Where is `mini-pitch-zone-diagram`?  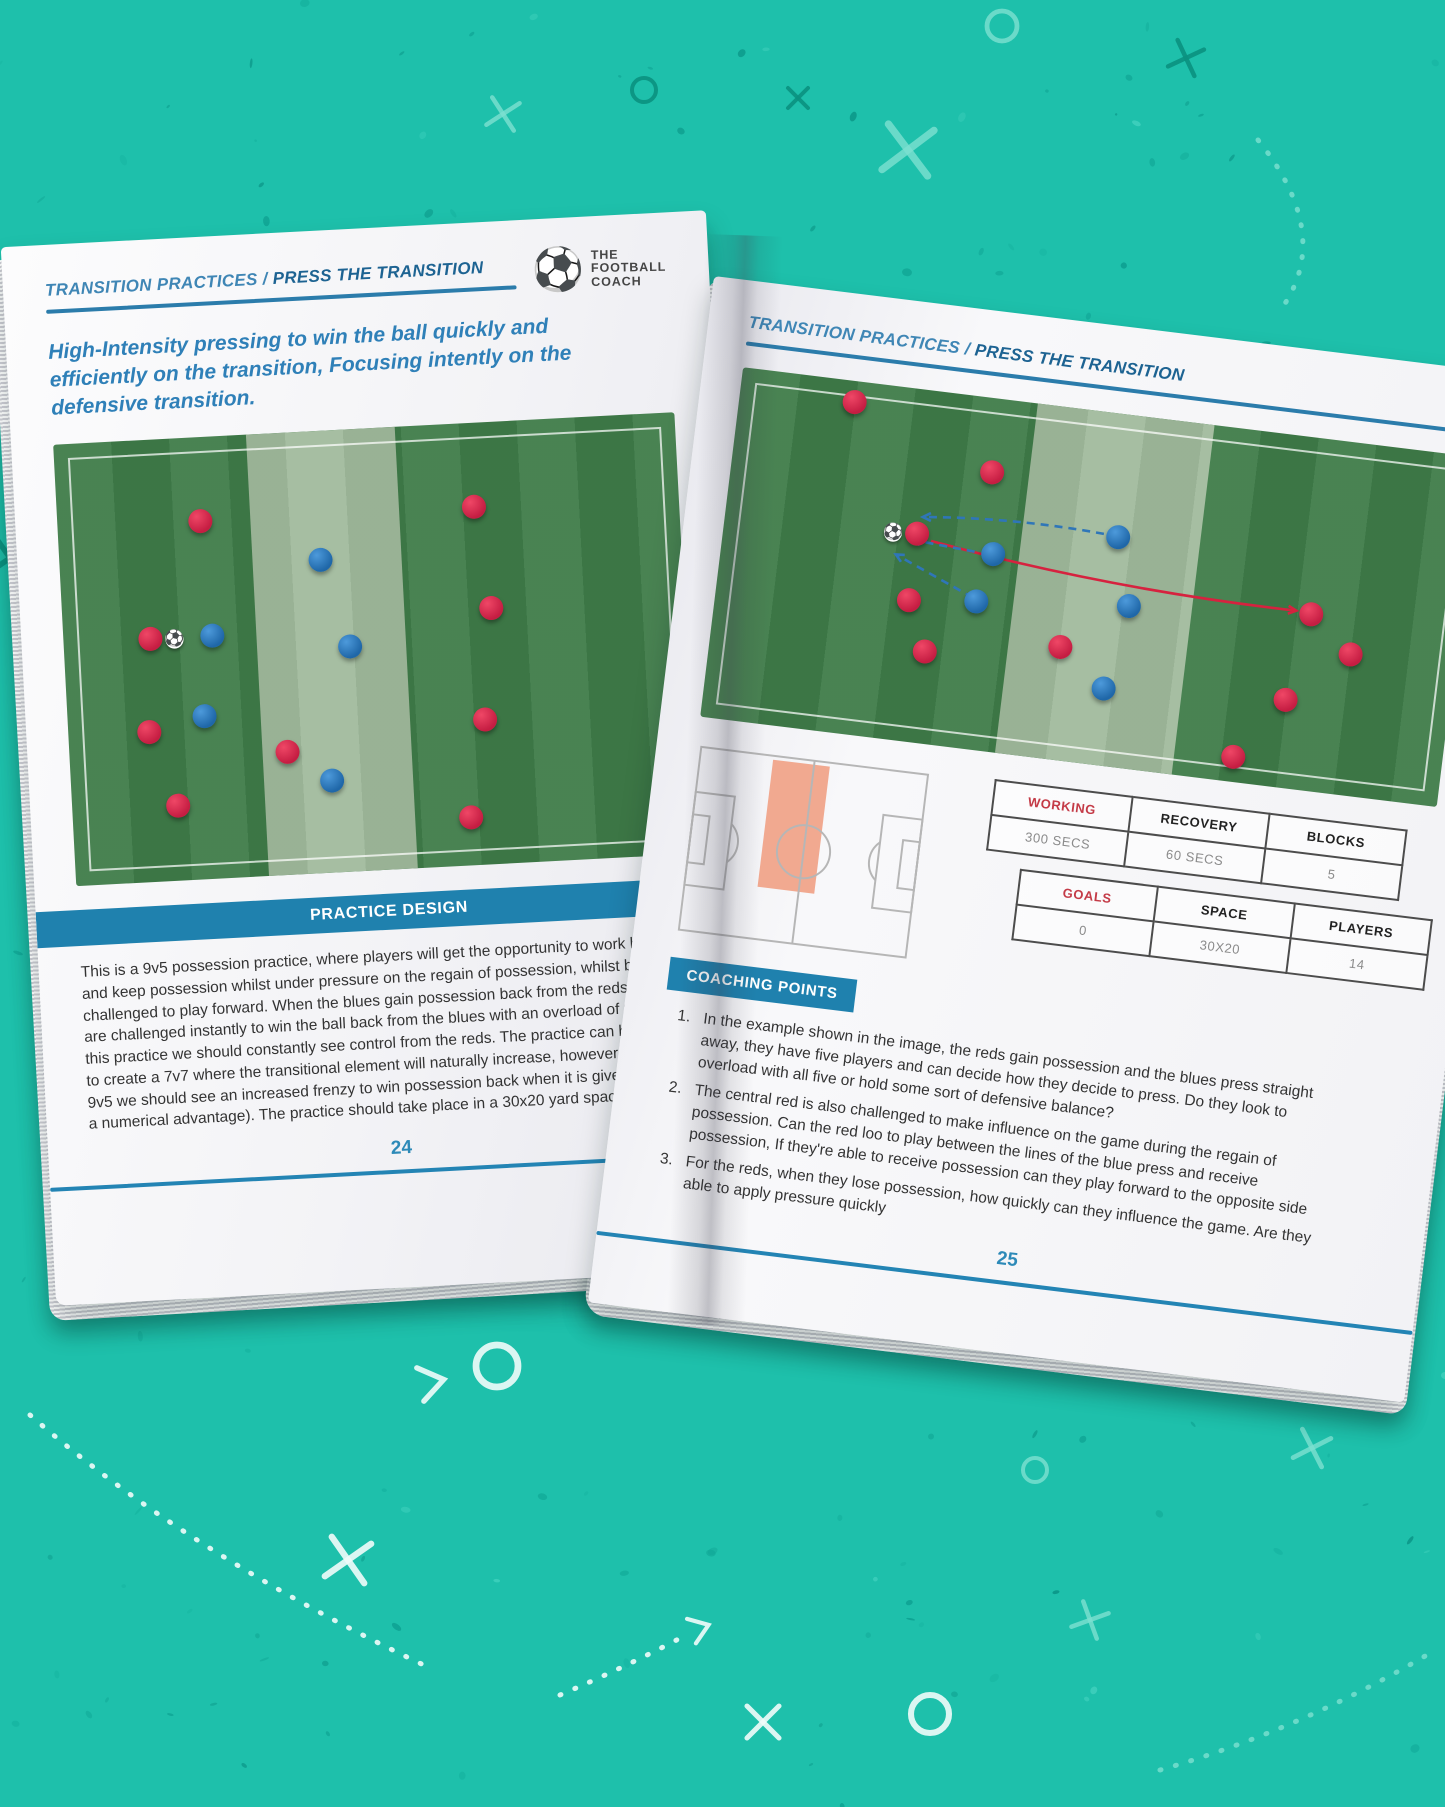 mini-pitch-zone-diagram is located at coordinates (803, 852).